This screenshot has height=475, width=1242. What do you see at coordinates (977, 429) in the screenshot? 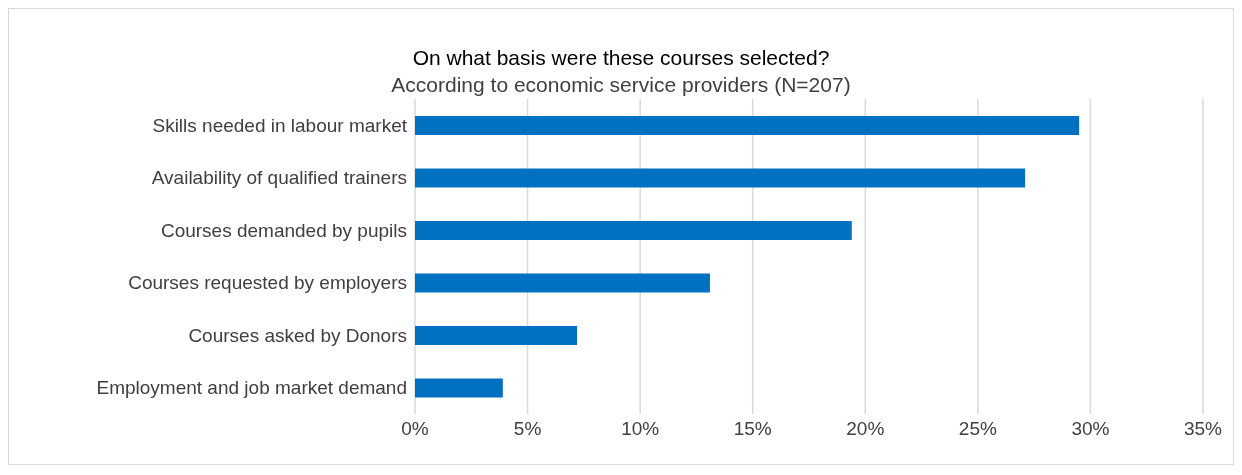
I see `x-tick-label: 25%` at bounding box center [977, 429].